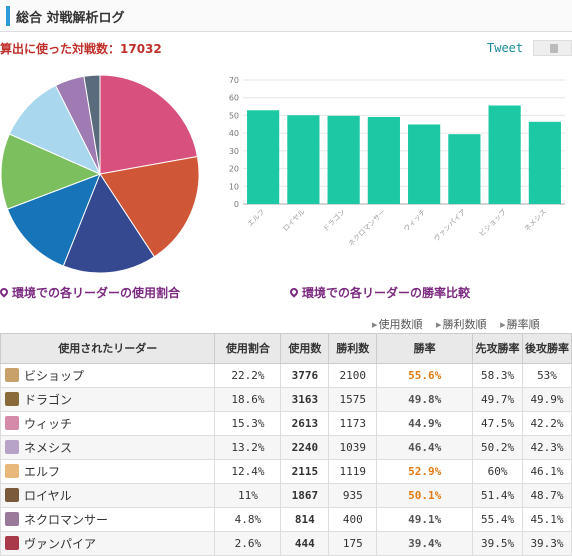 This screenshot has width=572, height=556. I want to click on col-second: 後攻勝率, so click(547, 348).